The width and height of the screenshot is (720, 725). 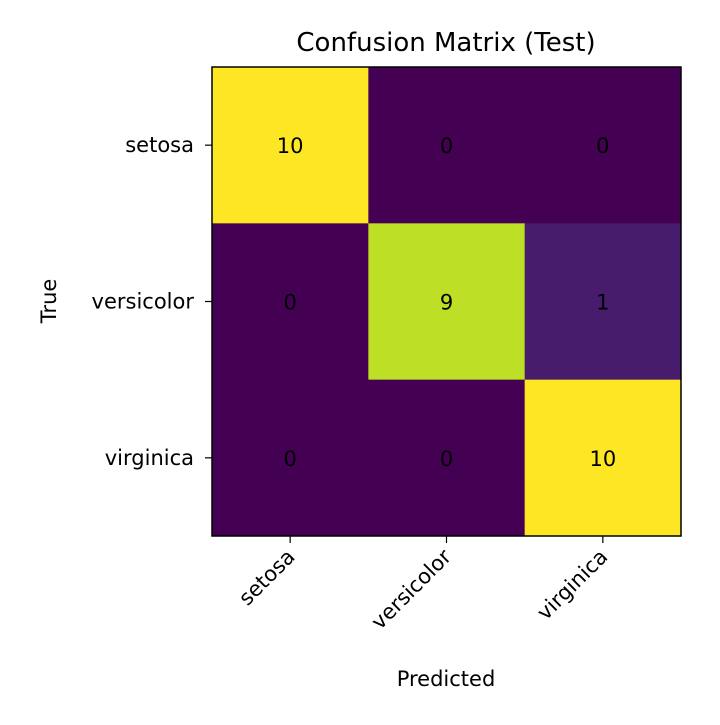 I want to click on chart-title: Confusion Matrix (Test), so click(x=445, y=43).